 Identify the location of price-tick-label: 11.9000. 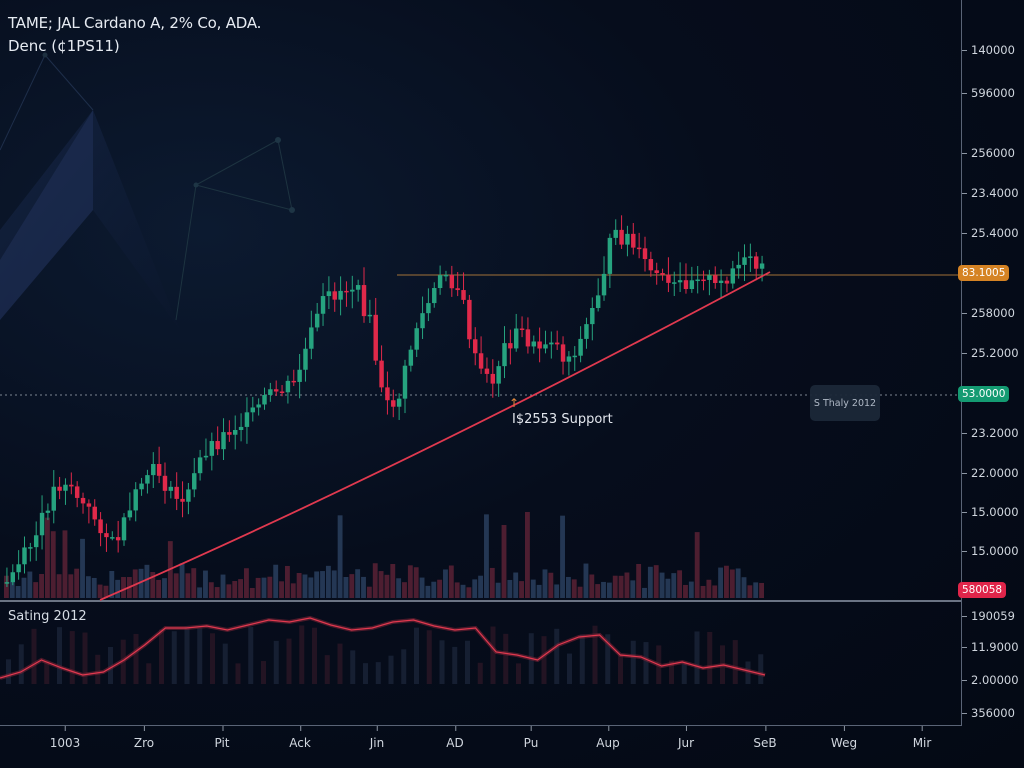
(990, 647).